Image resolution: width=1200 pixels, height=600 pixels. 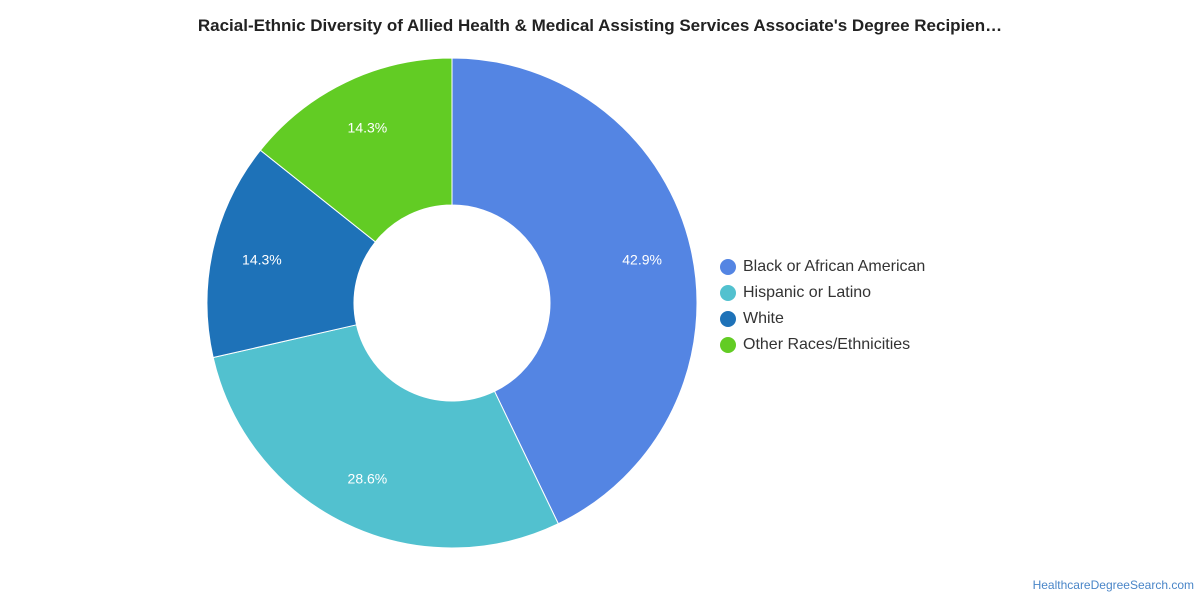 What do you see at coordinates (834, 266) in the screenshot?
I see `legend-label: Black or African American` at bounding box center [834, 266].